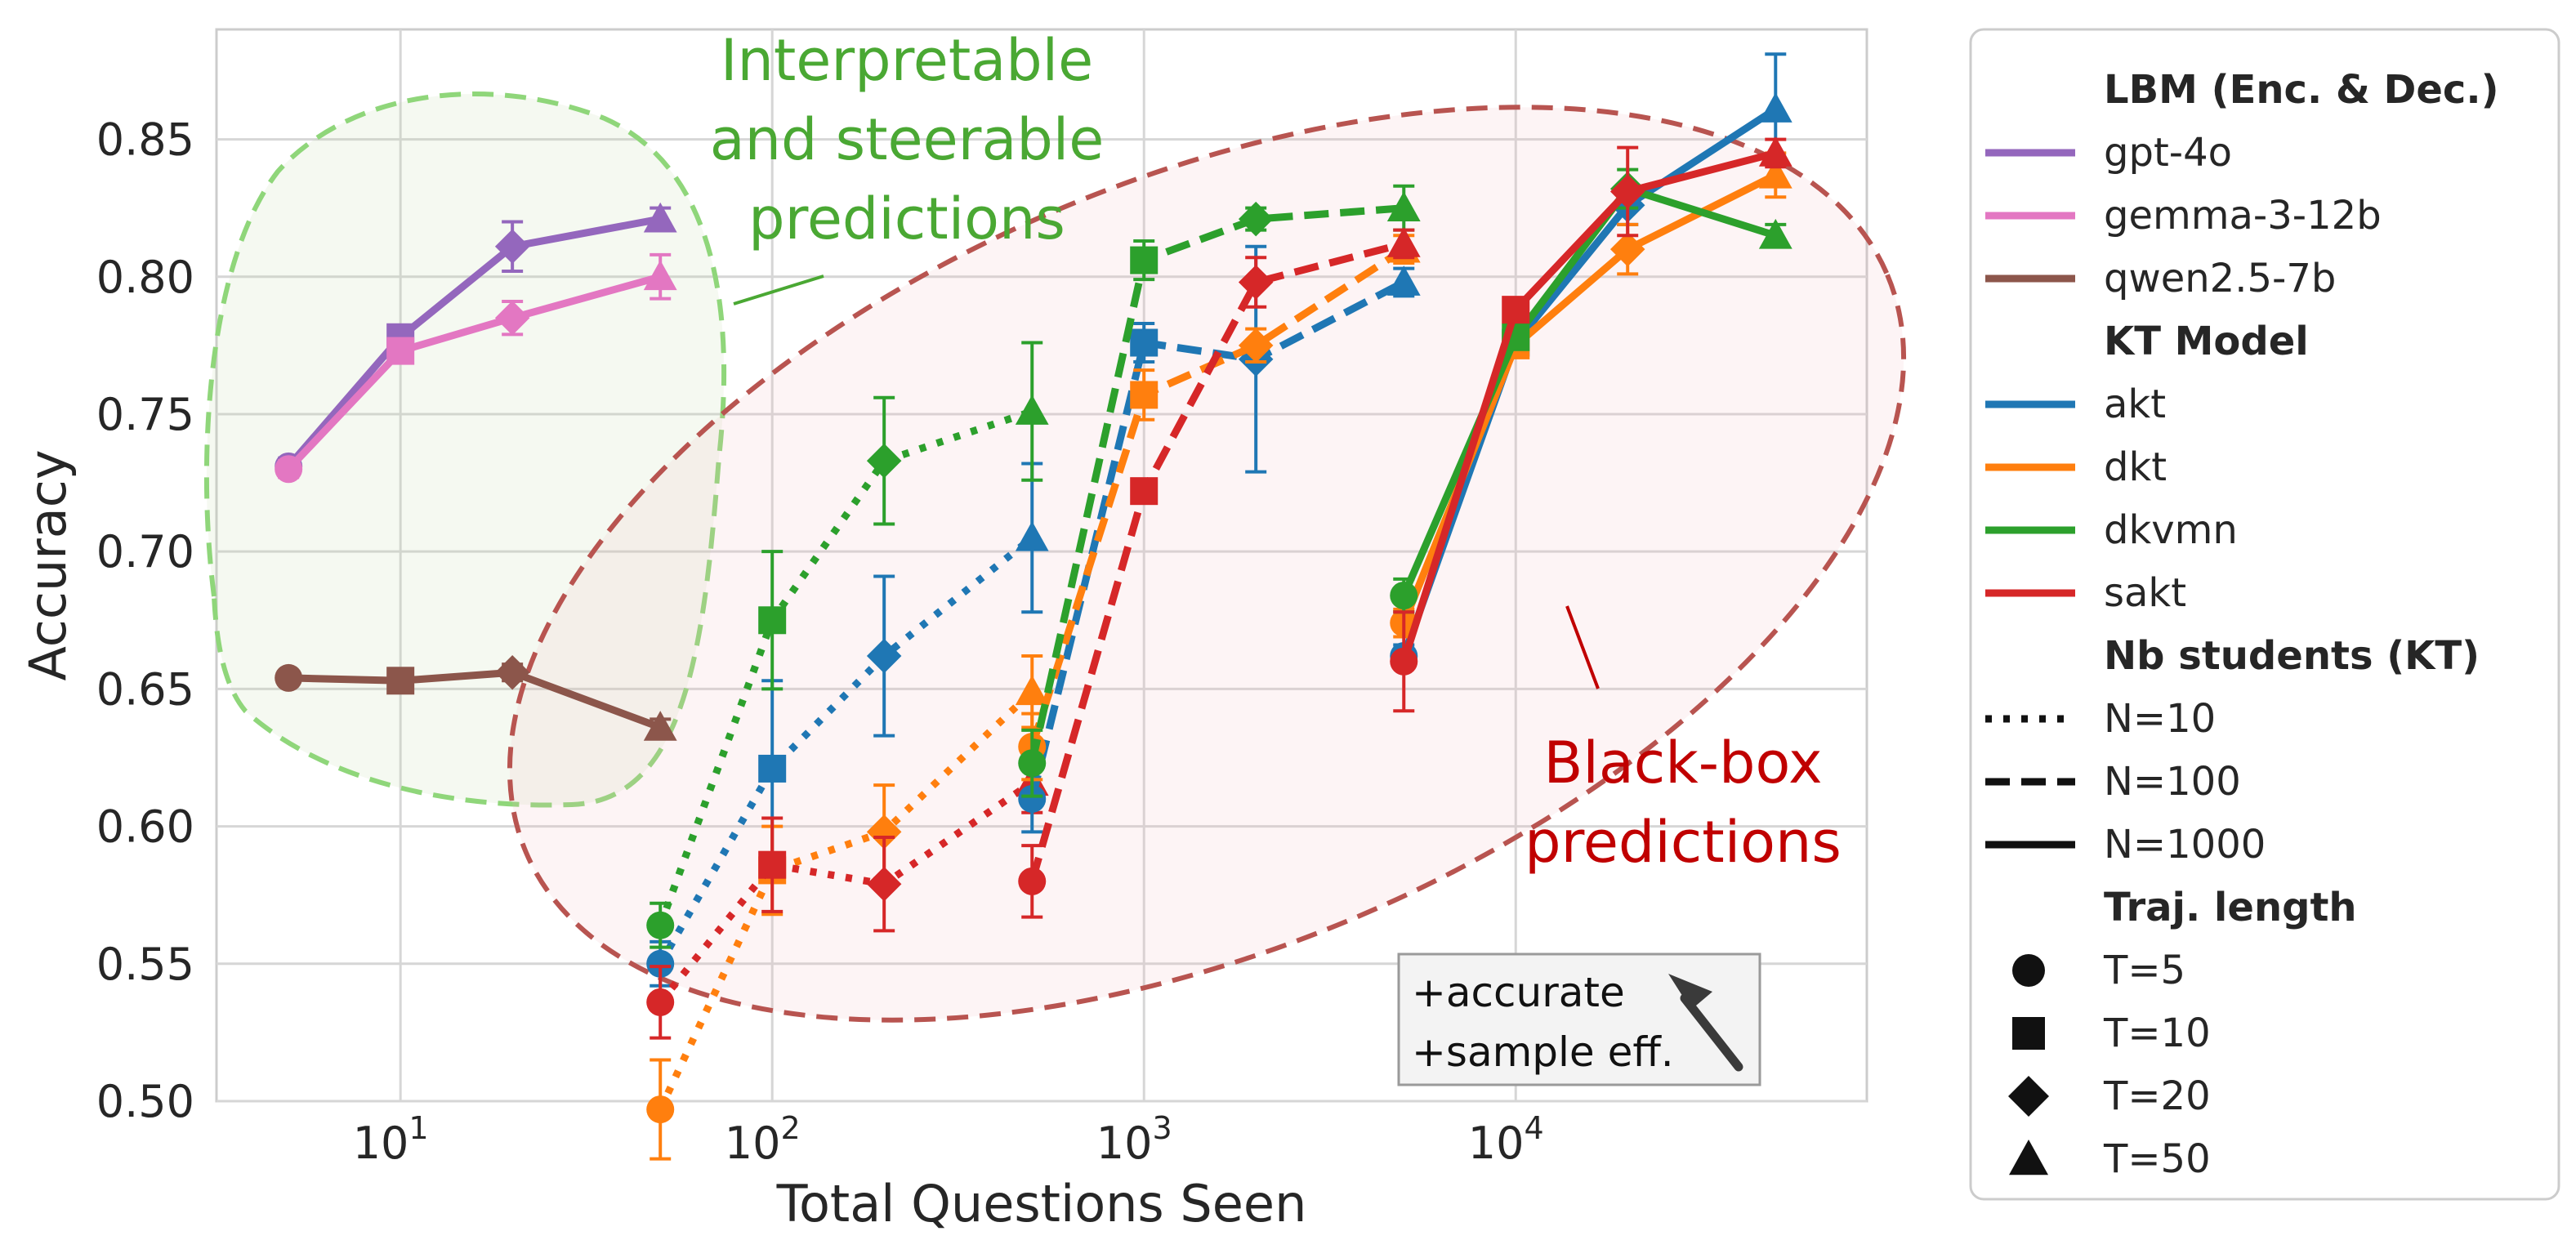 The width and height of the screenshot is (2576, 1258). What do you see at coordinates (1583, 647) in the screenshot?
I see `blackbox-pointer-line` at bounding box center [1583, 647].